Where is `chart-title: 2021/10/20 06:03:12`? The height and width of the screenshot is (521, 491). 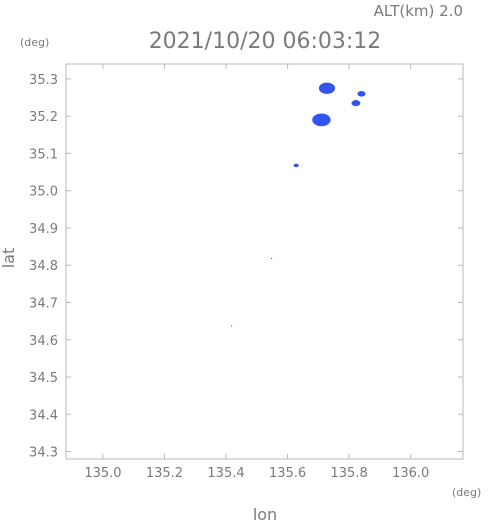
chart-title: 2021/10/20 06:03:12 is located at coordinates (265, 41).